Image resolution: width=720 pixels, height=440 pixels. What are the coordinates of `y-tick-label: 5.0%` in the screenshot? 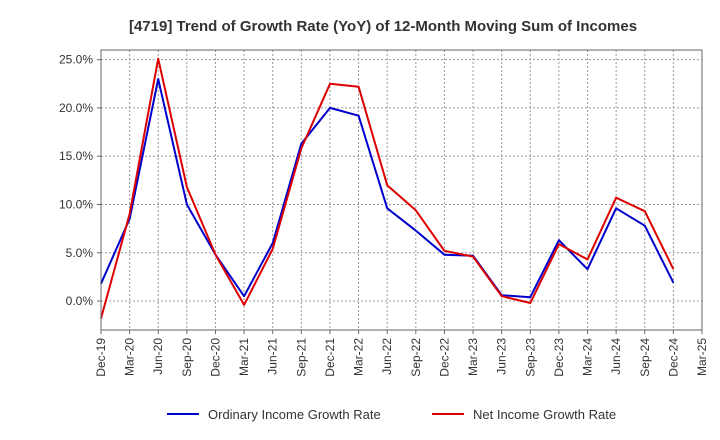 It's located at (80, 253).